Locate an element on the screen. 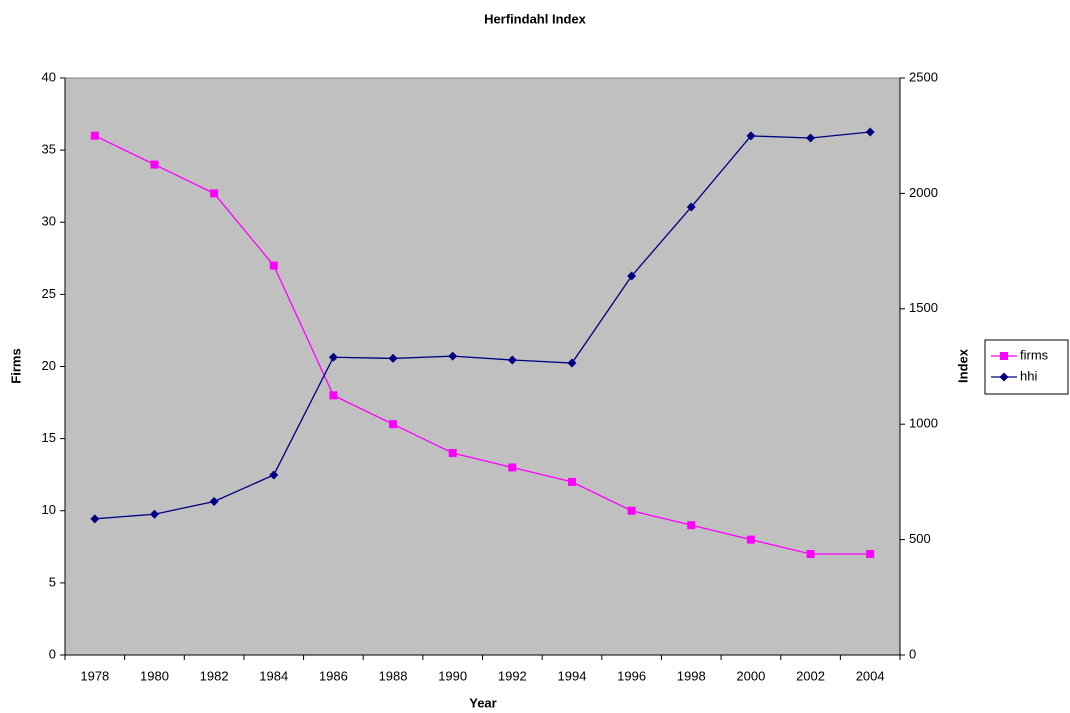 Image resolution: width=1070 pixels, height=713 pixels. y2-axis-label: Index is located at coordinates (962, 365).